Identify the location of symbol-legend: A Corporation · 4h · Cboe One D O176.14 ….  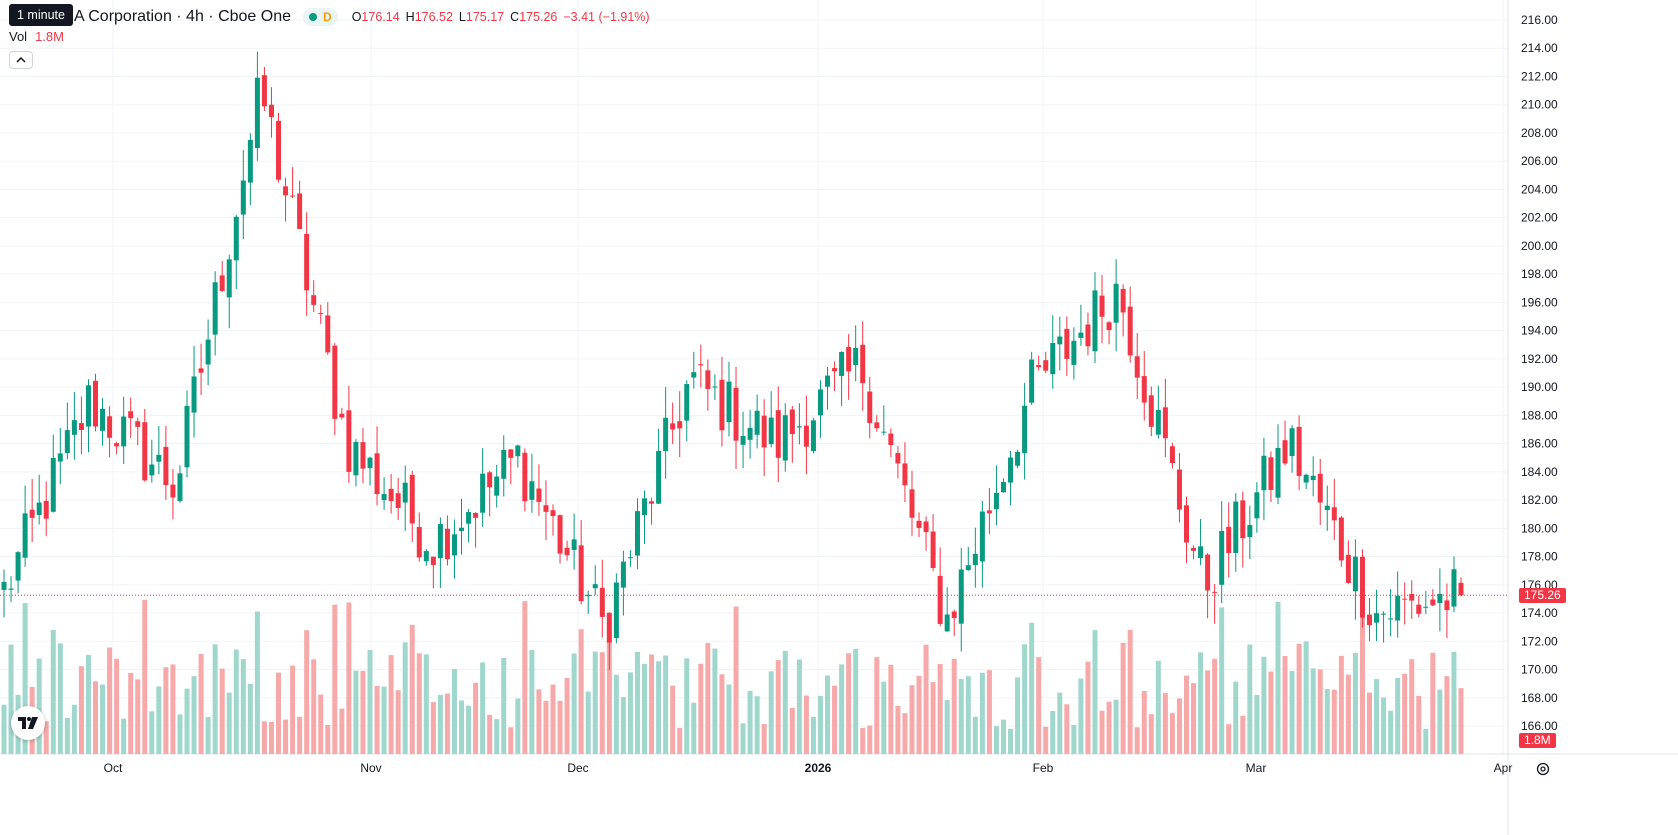
(329, 17).